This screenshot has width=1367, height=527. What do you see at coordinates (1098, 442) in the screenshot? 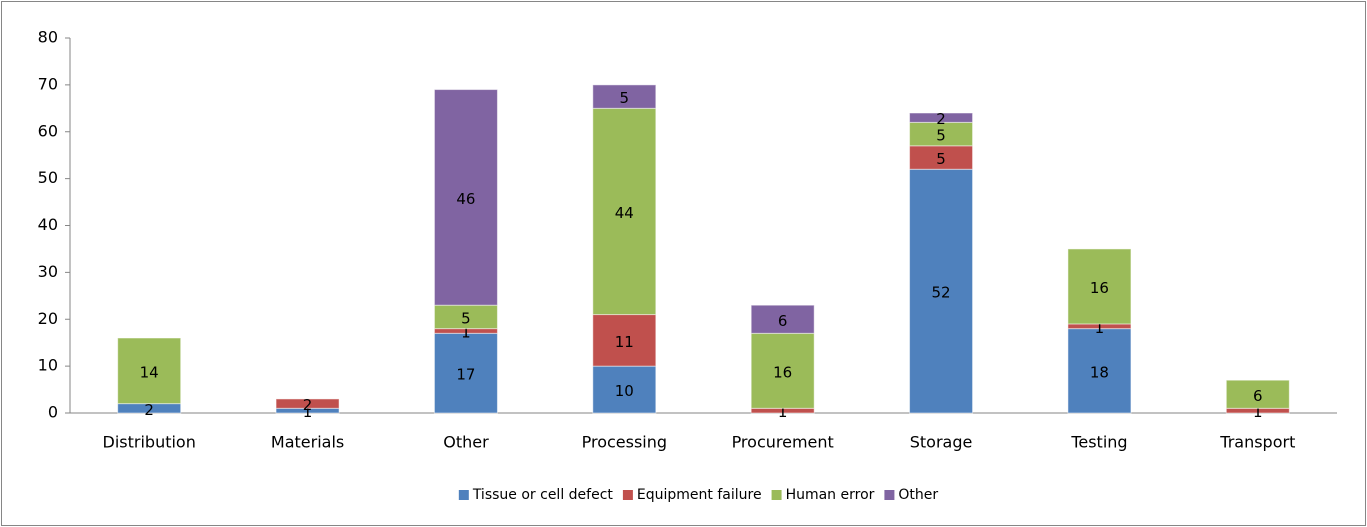
I see `x-tick-label: Testing` at bounding box center [1098, 442].